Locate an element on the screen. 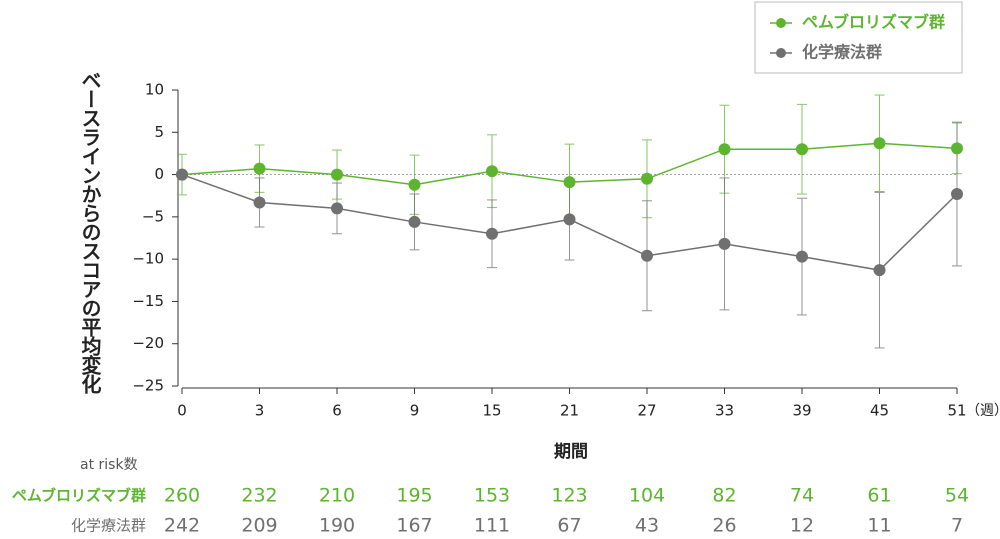  risk-row-label: ペムブロリズマブ群 is located at coordinates (79, 496).